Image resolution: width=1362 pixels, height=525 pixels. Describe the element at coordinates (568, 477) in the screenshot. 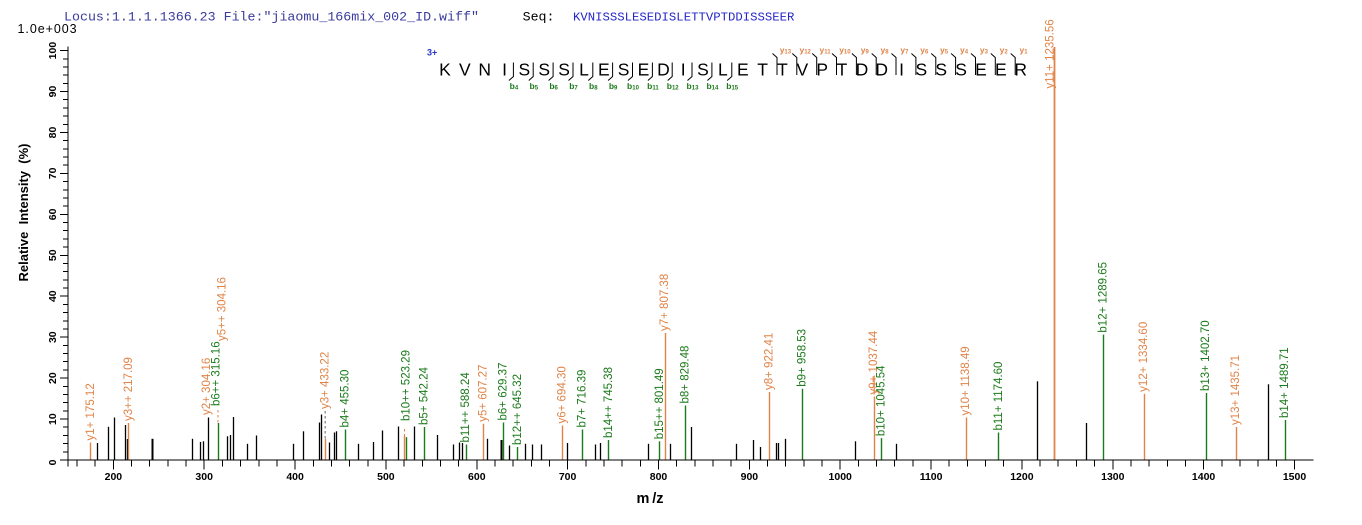

I see `svg-text: 700` at that location.